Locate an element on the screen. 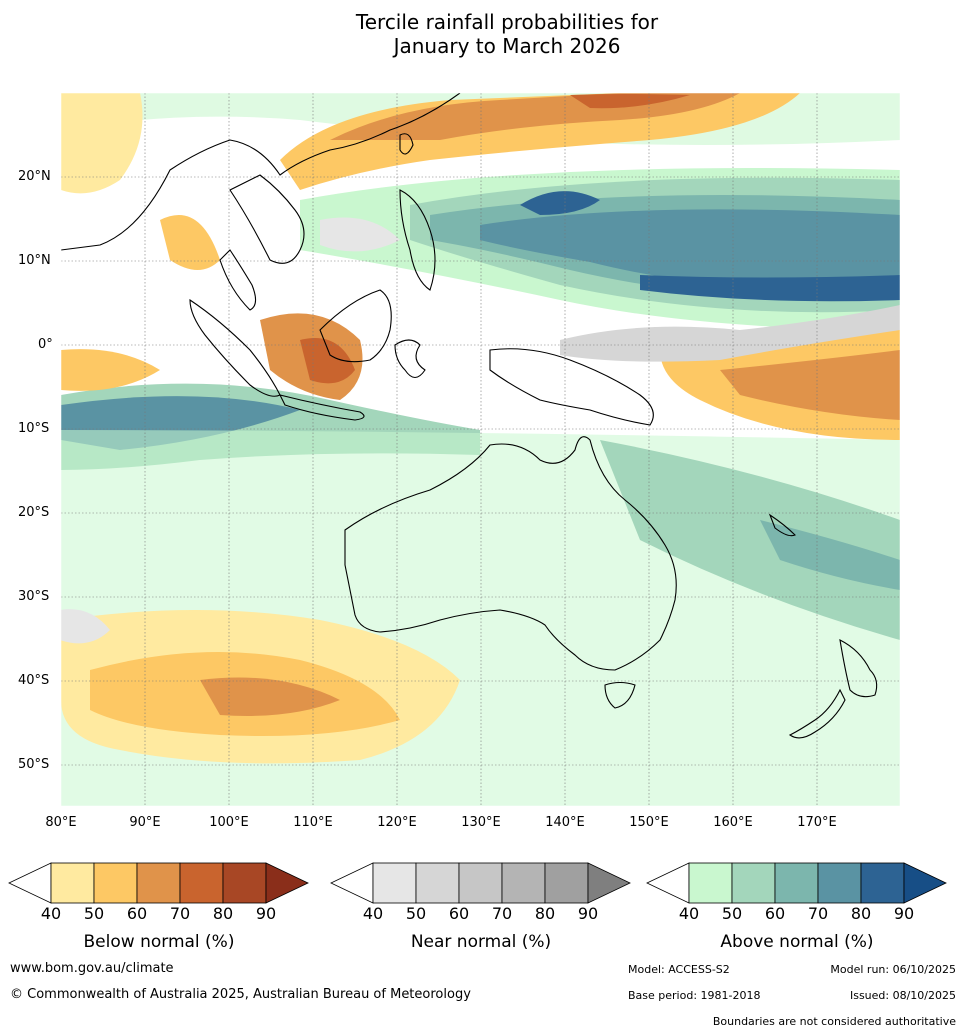 The image size is (965, 1035). model-name: Model: ACCESS-S2 is located at coordinates (679, 969).